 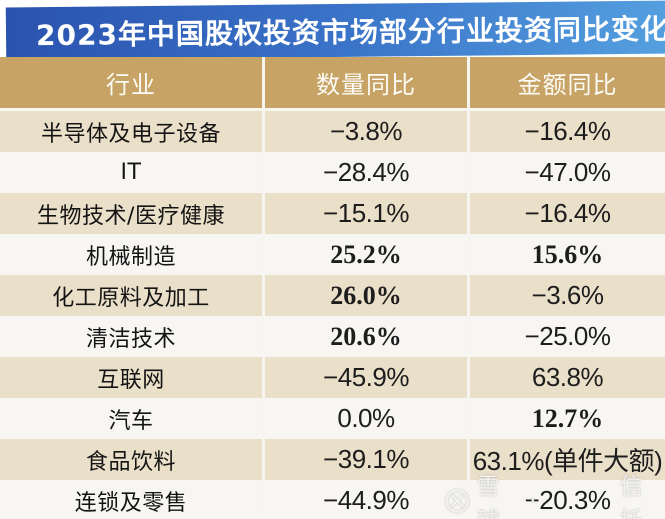 I want to click on industry-cell: 连锁及零售, so click(x=131, y=503).